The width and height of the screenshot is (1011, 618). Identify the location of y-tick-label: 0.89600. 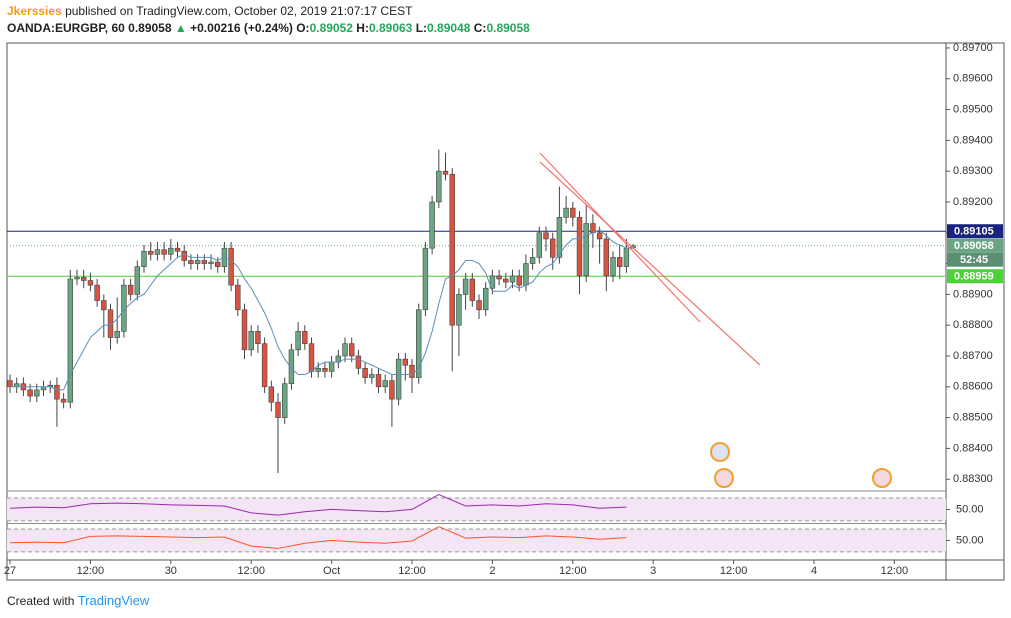
(973, 79).